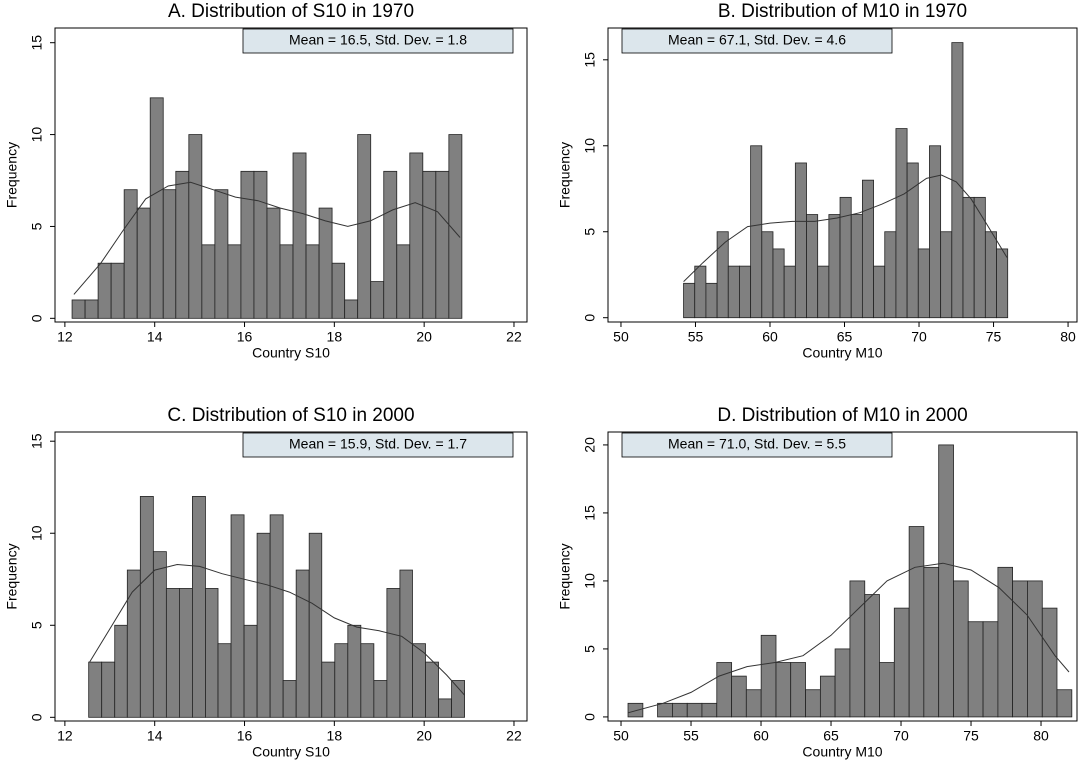  What do you see at coordinates (155, 337) in the screenshot?
I see `x-tick-label: 14` at bounding box center [155, 337].